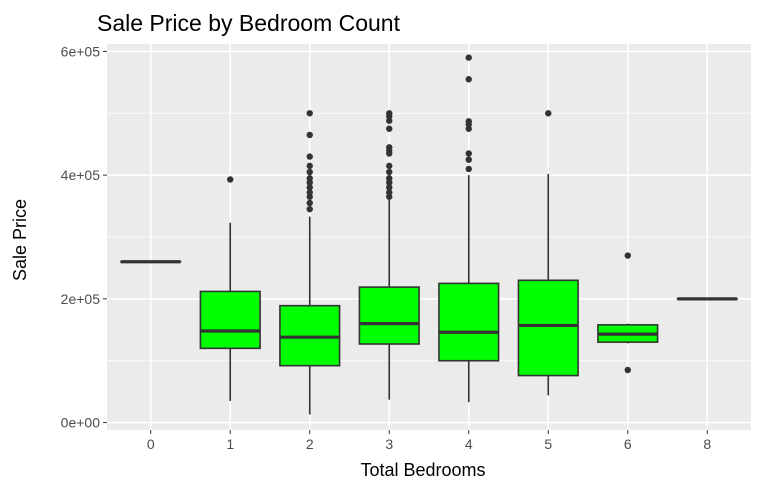  Describe the element at coordinates (81, 175) in the screenshot. I see `y-tick-label: 4e+05` at that location.